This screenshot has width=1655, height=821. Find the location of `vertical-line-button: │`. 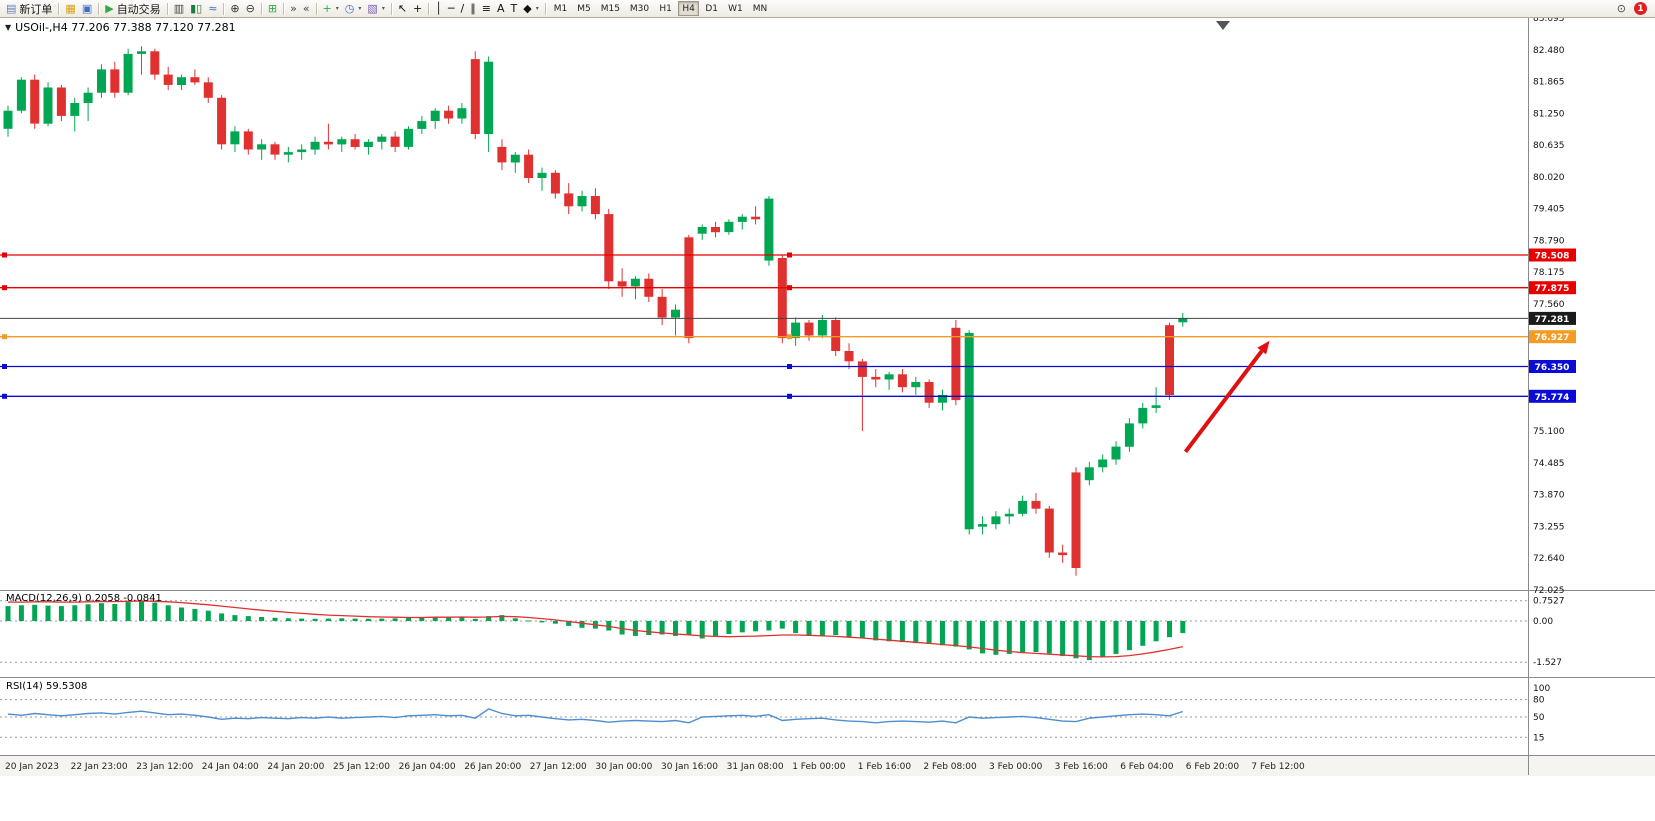

vertical-line-button: │ is located at coordinates (438, 9).